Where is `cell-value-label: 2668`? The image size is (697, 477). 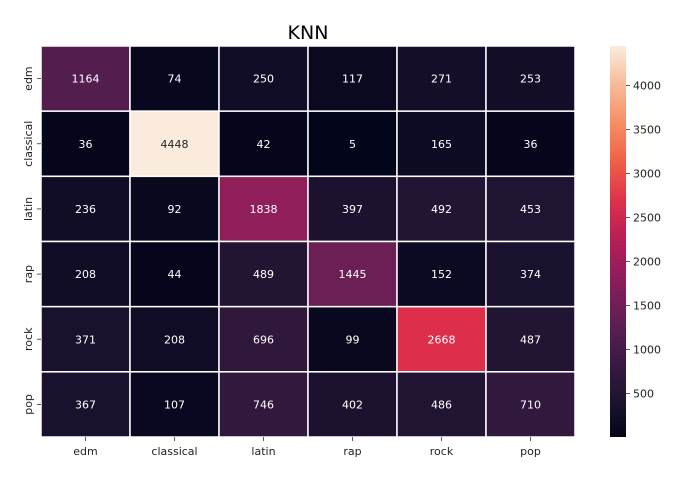
cell-value-label: 2668 is located at coordinates (442, 339).